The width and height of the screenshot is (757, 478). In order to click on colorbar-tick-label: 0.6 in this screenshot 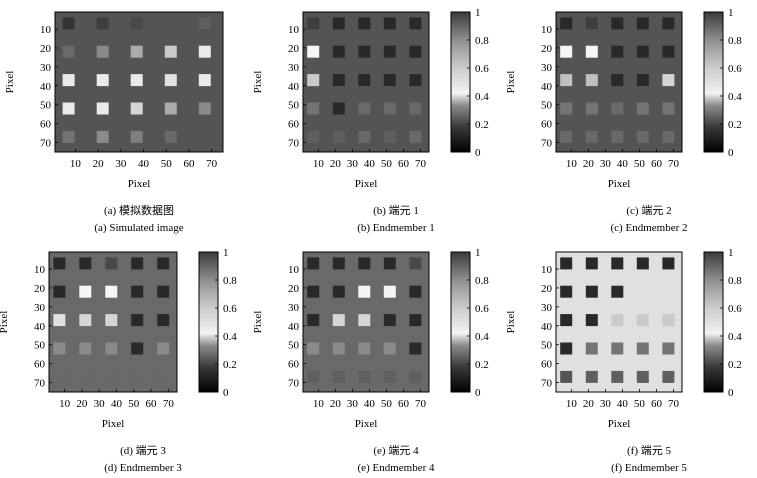, I will do `click(482, 69)`.